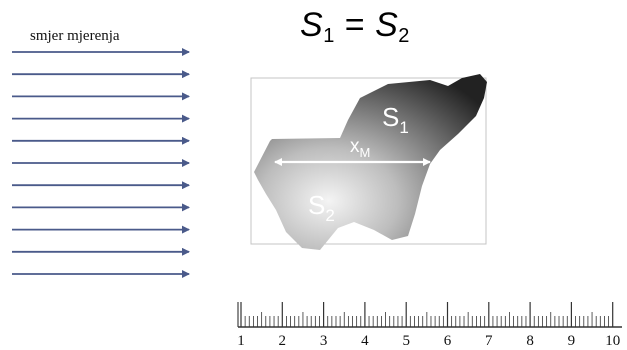 Image resolution: width=627 pixels, height=350 pixels. Describe the element at coordinates (387, 25) in the screenshot. I see `equation-rhs: S` at that location.